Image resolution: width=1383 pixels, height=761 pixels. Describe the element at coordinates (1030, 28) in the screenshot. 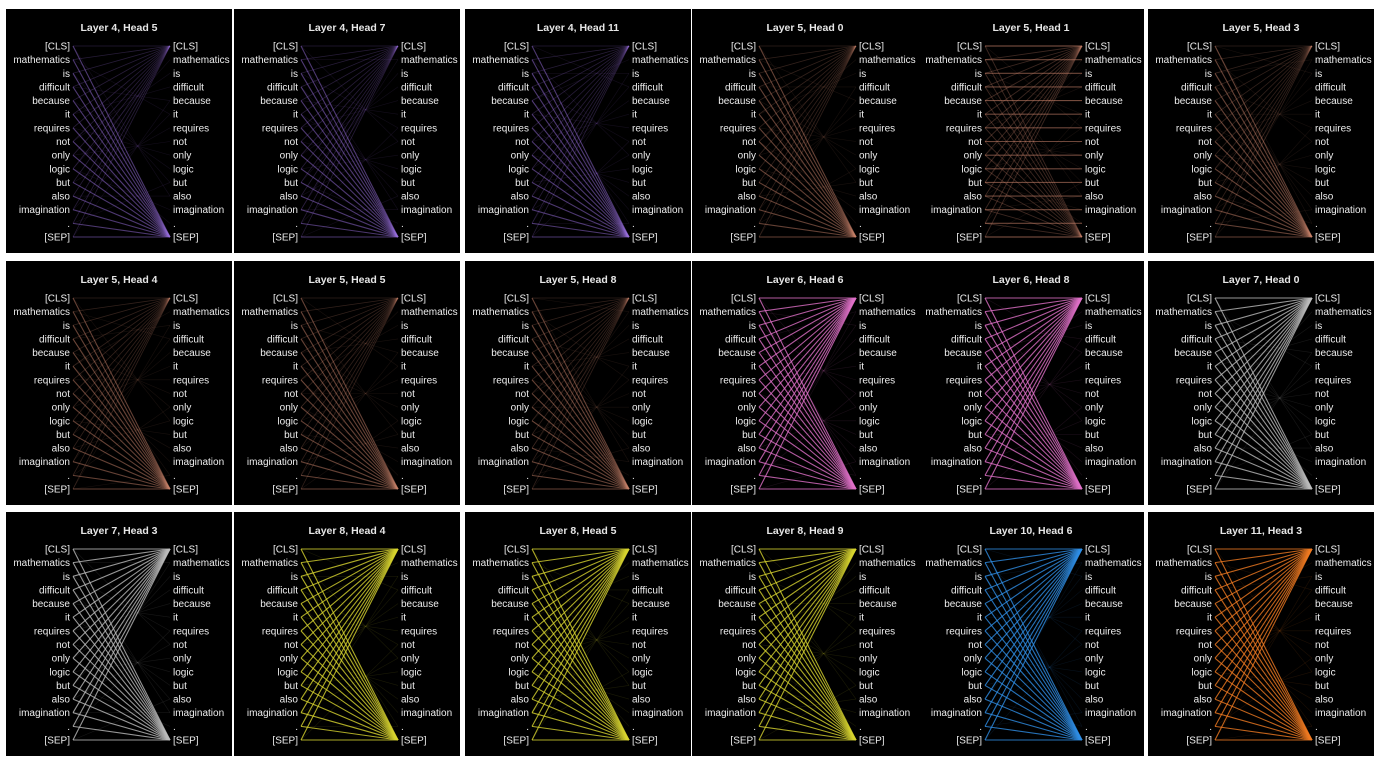

I see `panel-title: Layer 5, Head 1` at that location.